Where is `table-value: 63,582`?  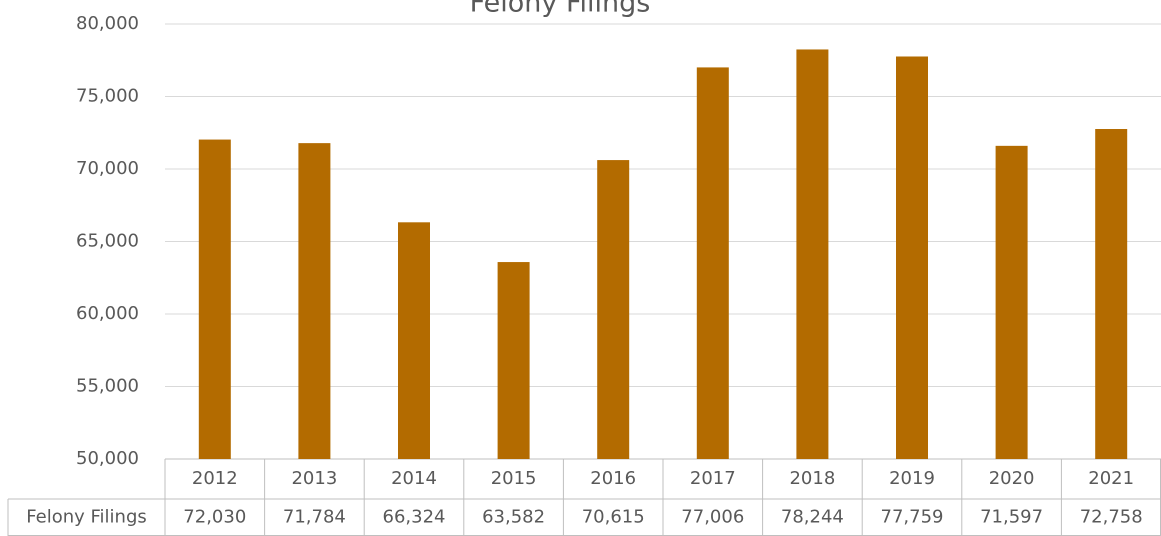 table-value: 63,582 is located at coordinates (513, 517).